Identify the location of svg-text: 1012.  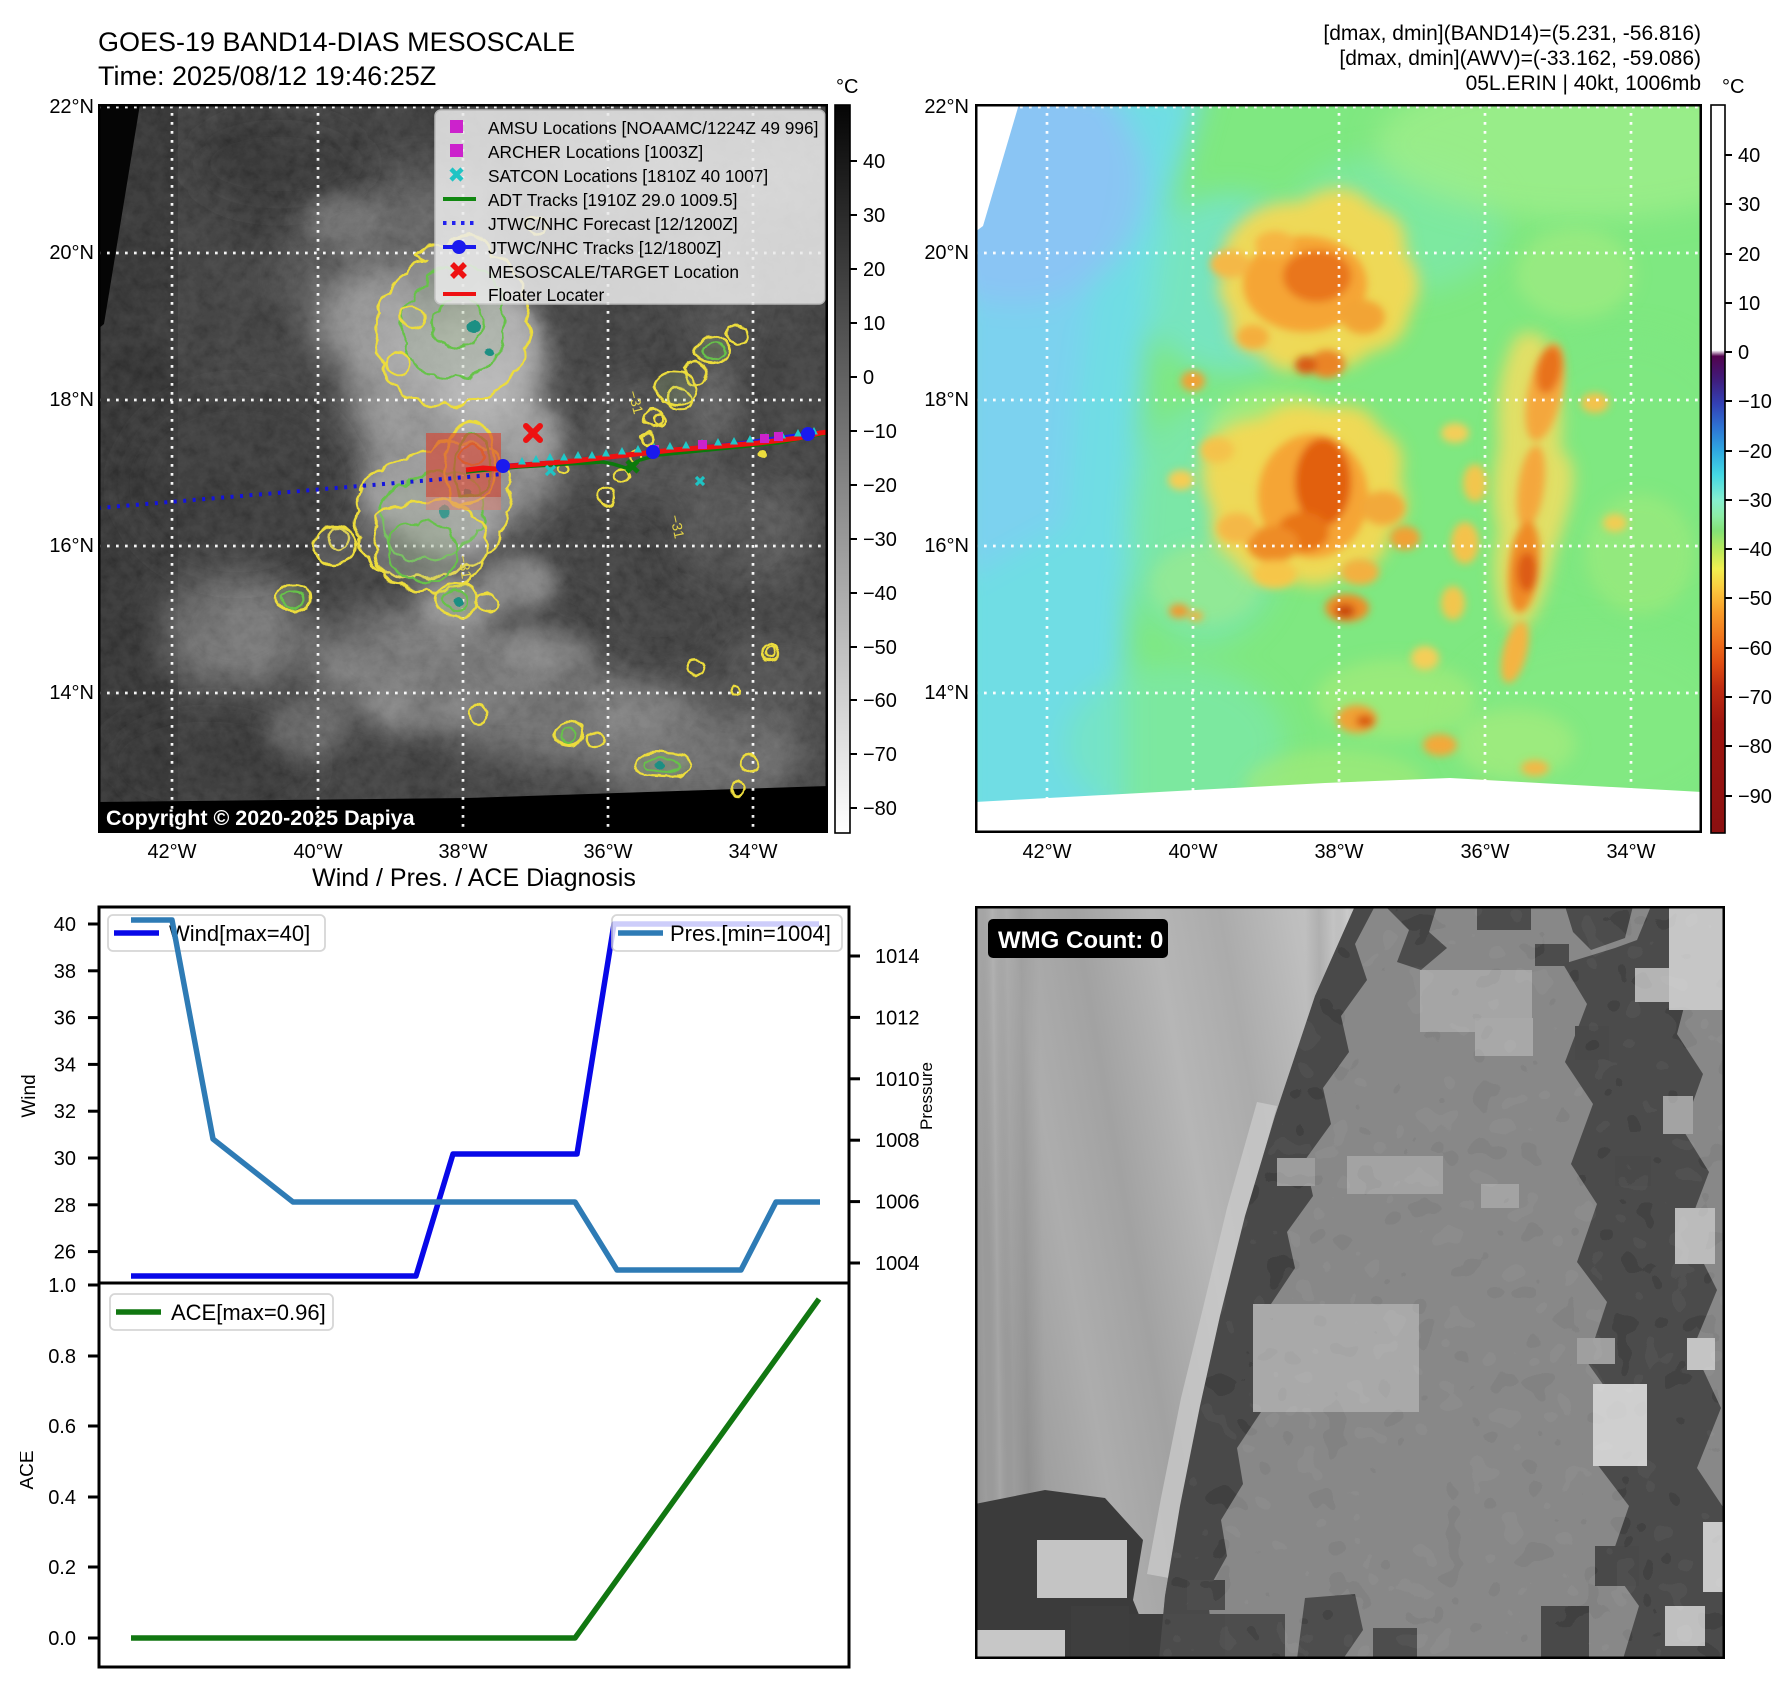
(897, 1018).